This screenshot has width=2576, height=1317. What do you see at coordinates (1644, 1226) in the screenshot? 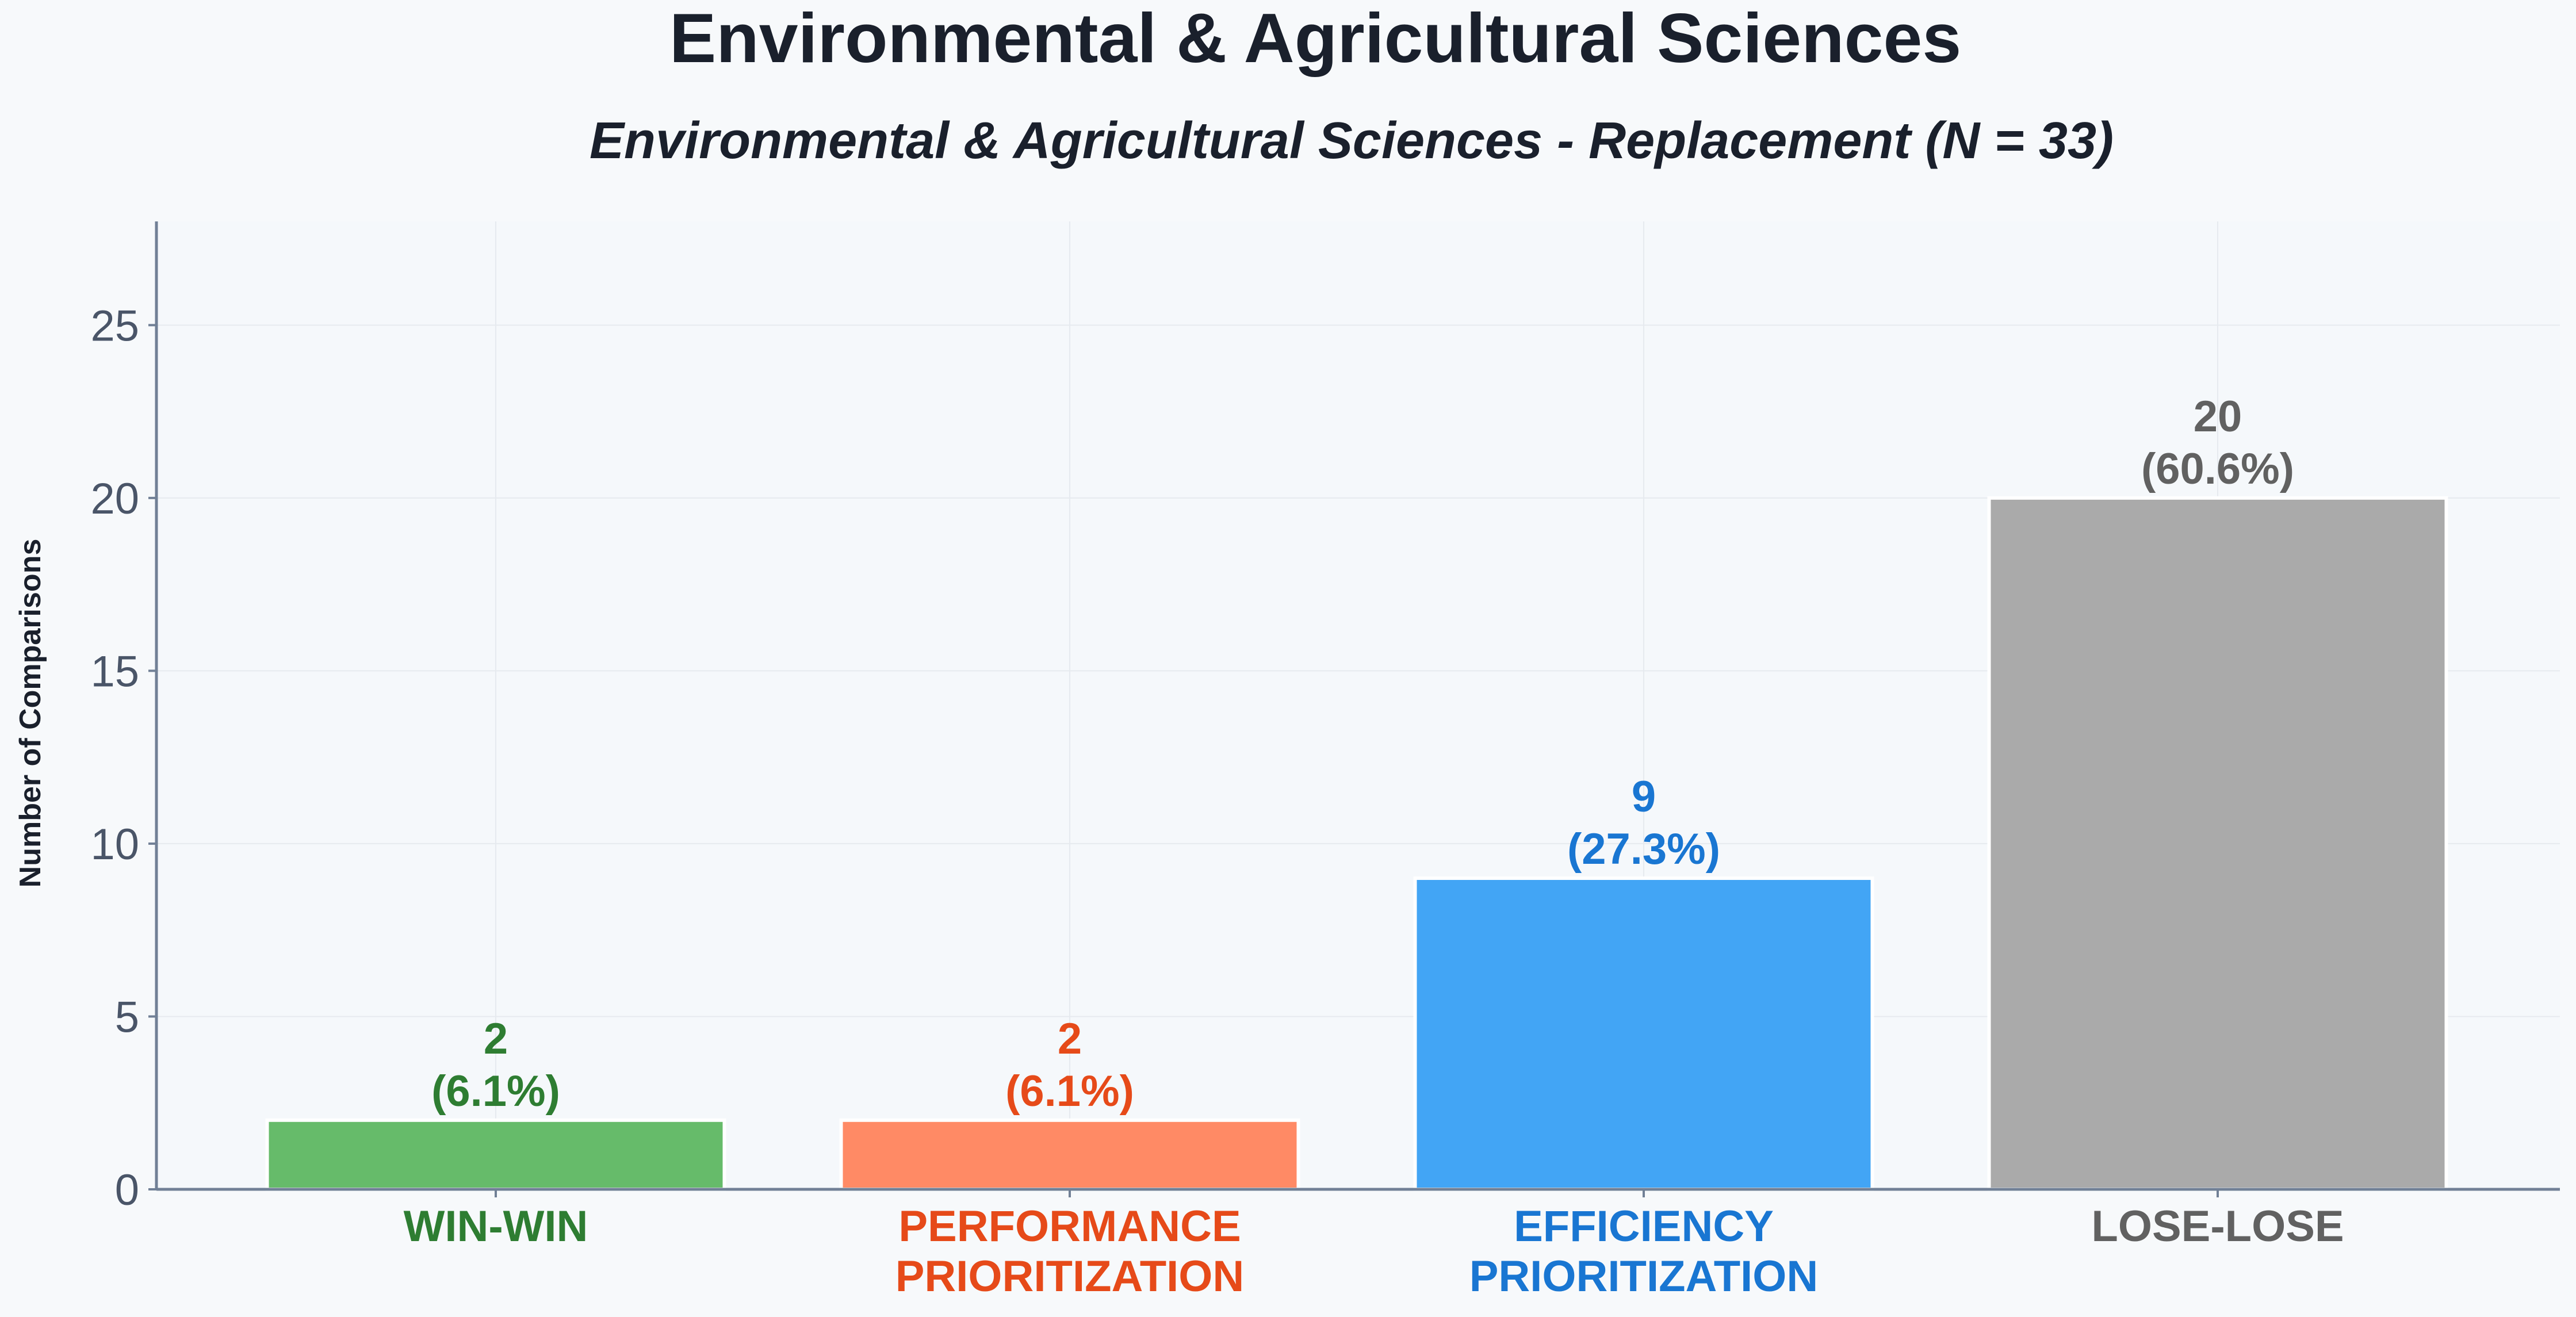
I see `x-tick-label: EFFICIENCY` at bounding box center [1644, 1226].